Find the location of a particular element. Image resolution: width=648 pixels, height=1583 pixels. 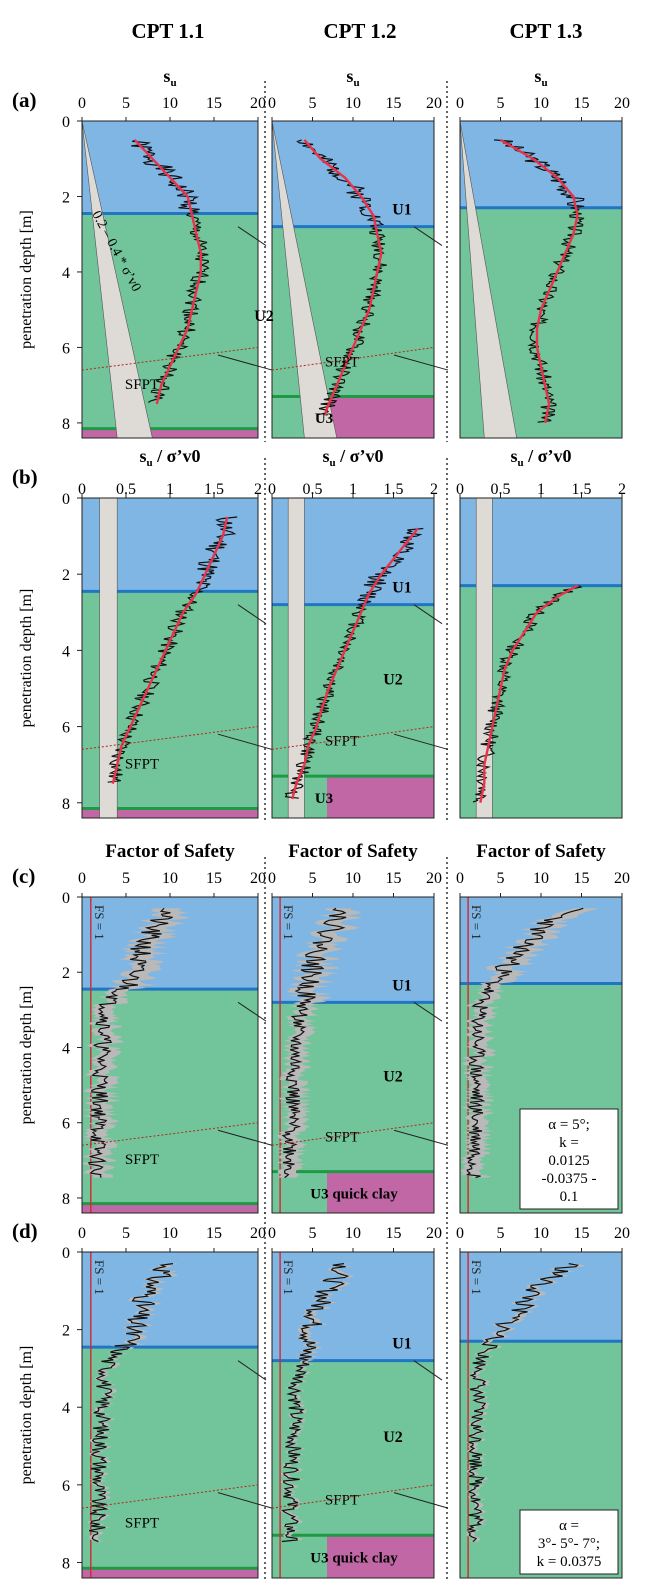

unit-u3-label: U3 is located at coordinates (324, 799).